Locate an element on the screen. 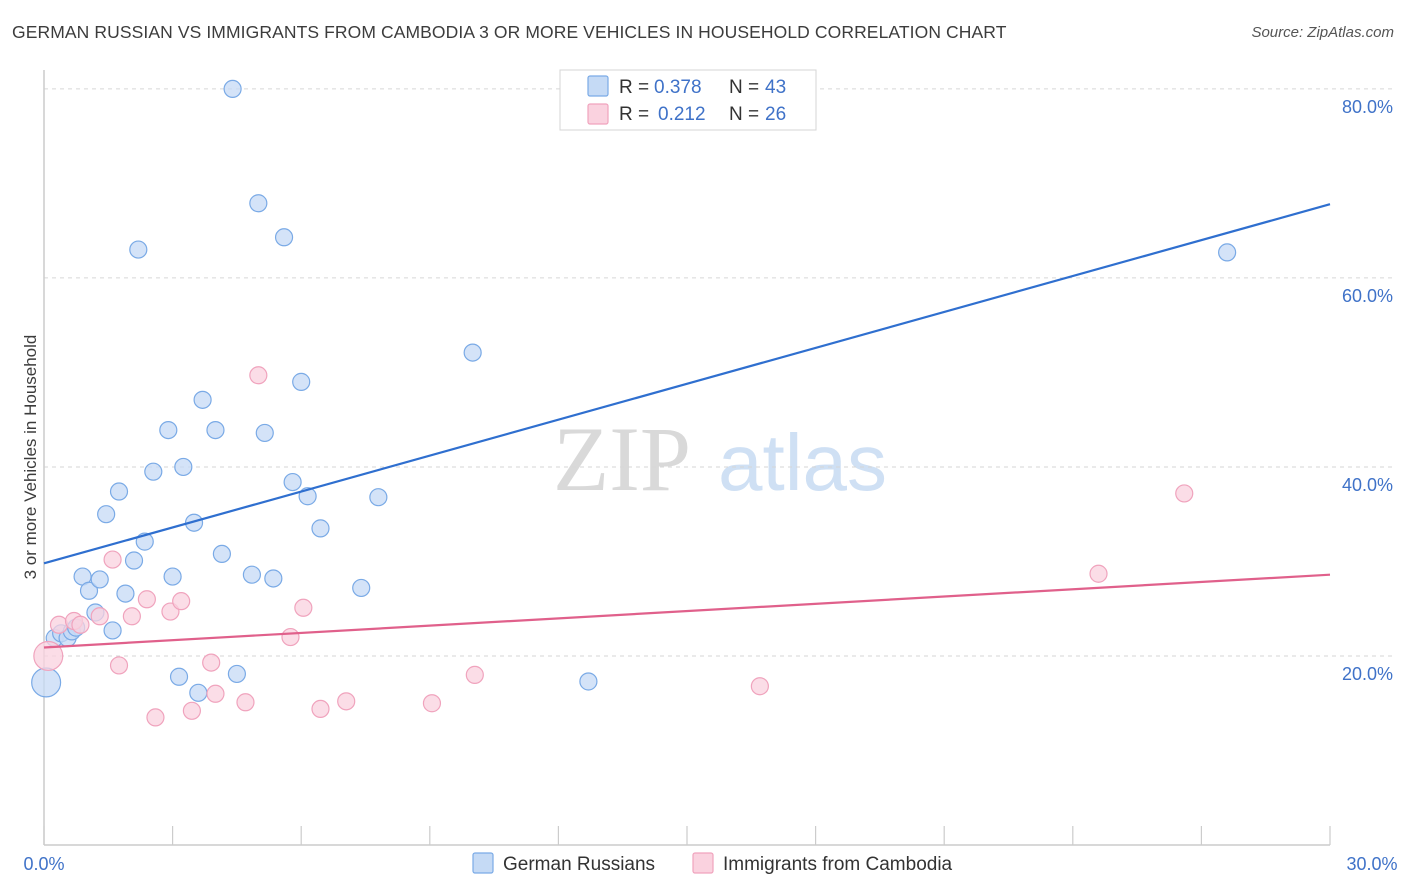 Image resolution: width=1406 pixels, height=892 pixels. bottom-legend-swatch-immigrants-cambodia is located at coordinates (703, 863).